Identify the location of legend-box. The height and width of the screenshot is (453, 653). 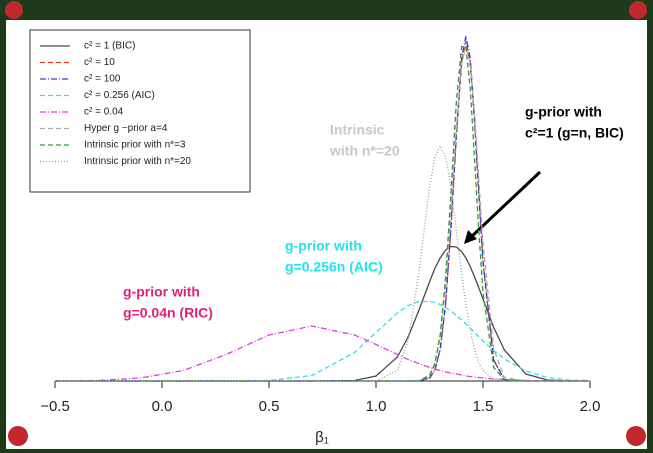
(140, 111).